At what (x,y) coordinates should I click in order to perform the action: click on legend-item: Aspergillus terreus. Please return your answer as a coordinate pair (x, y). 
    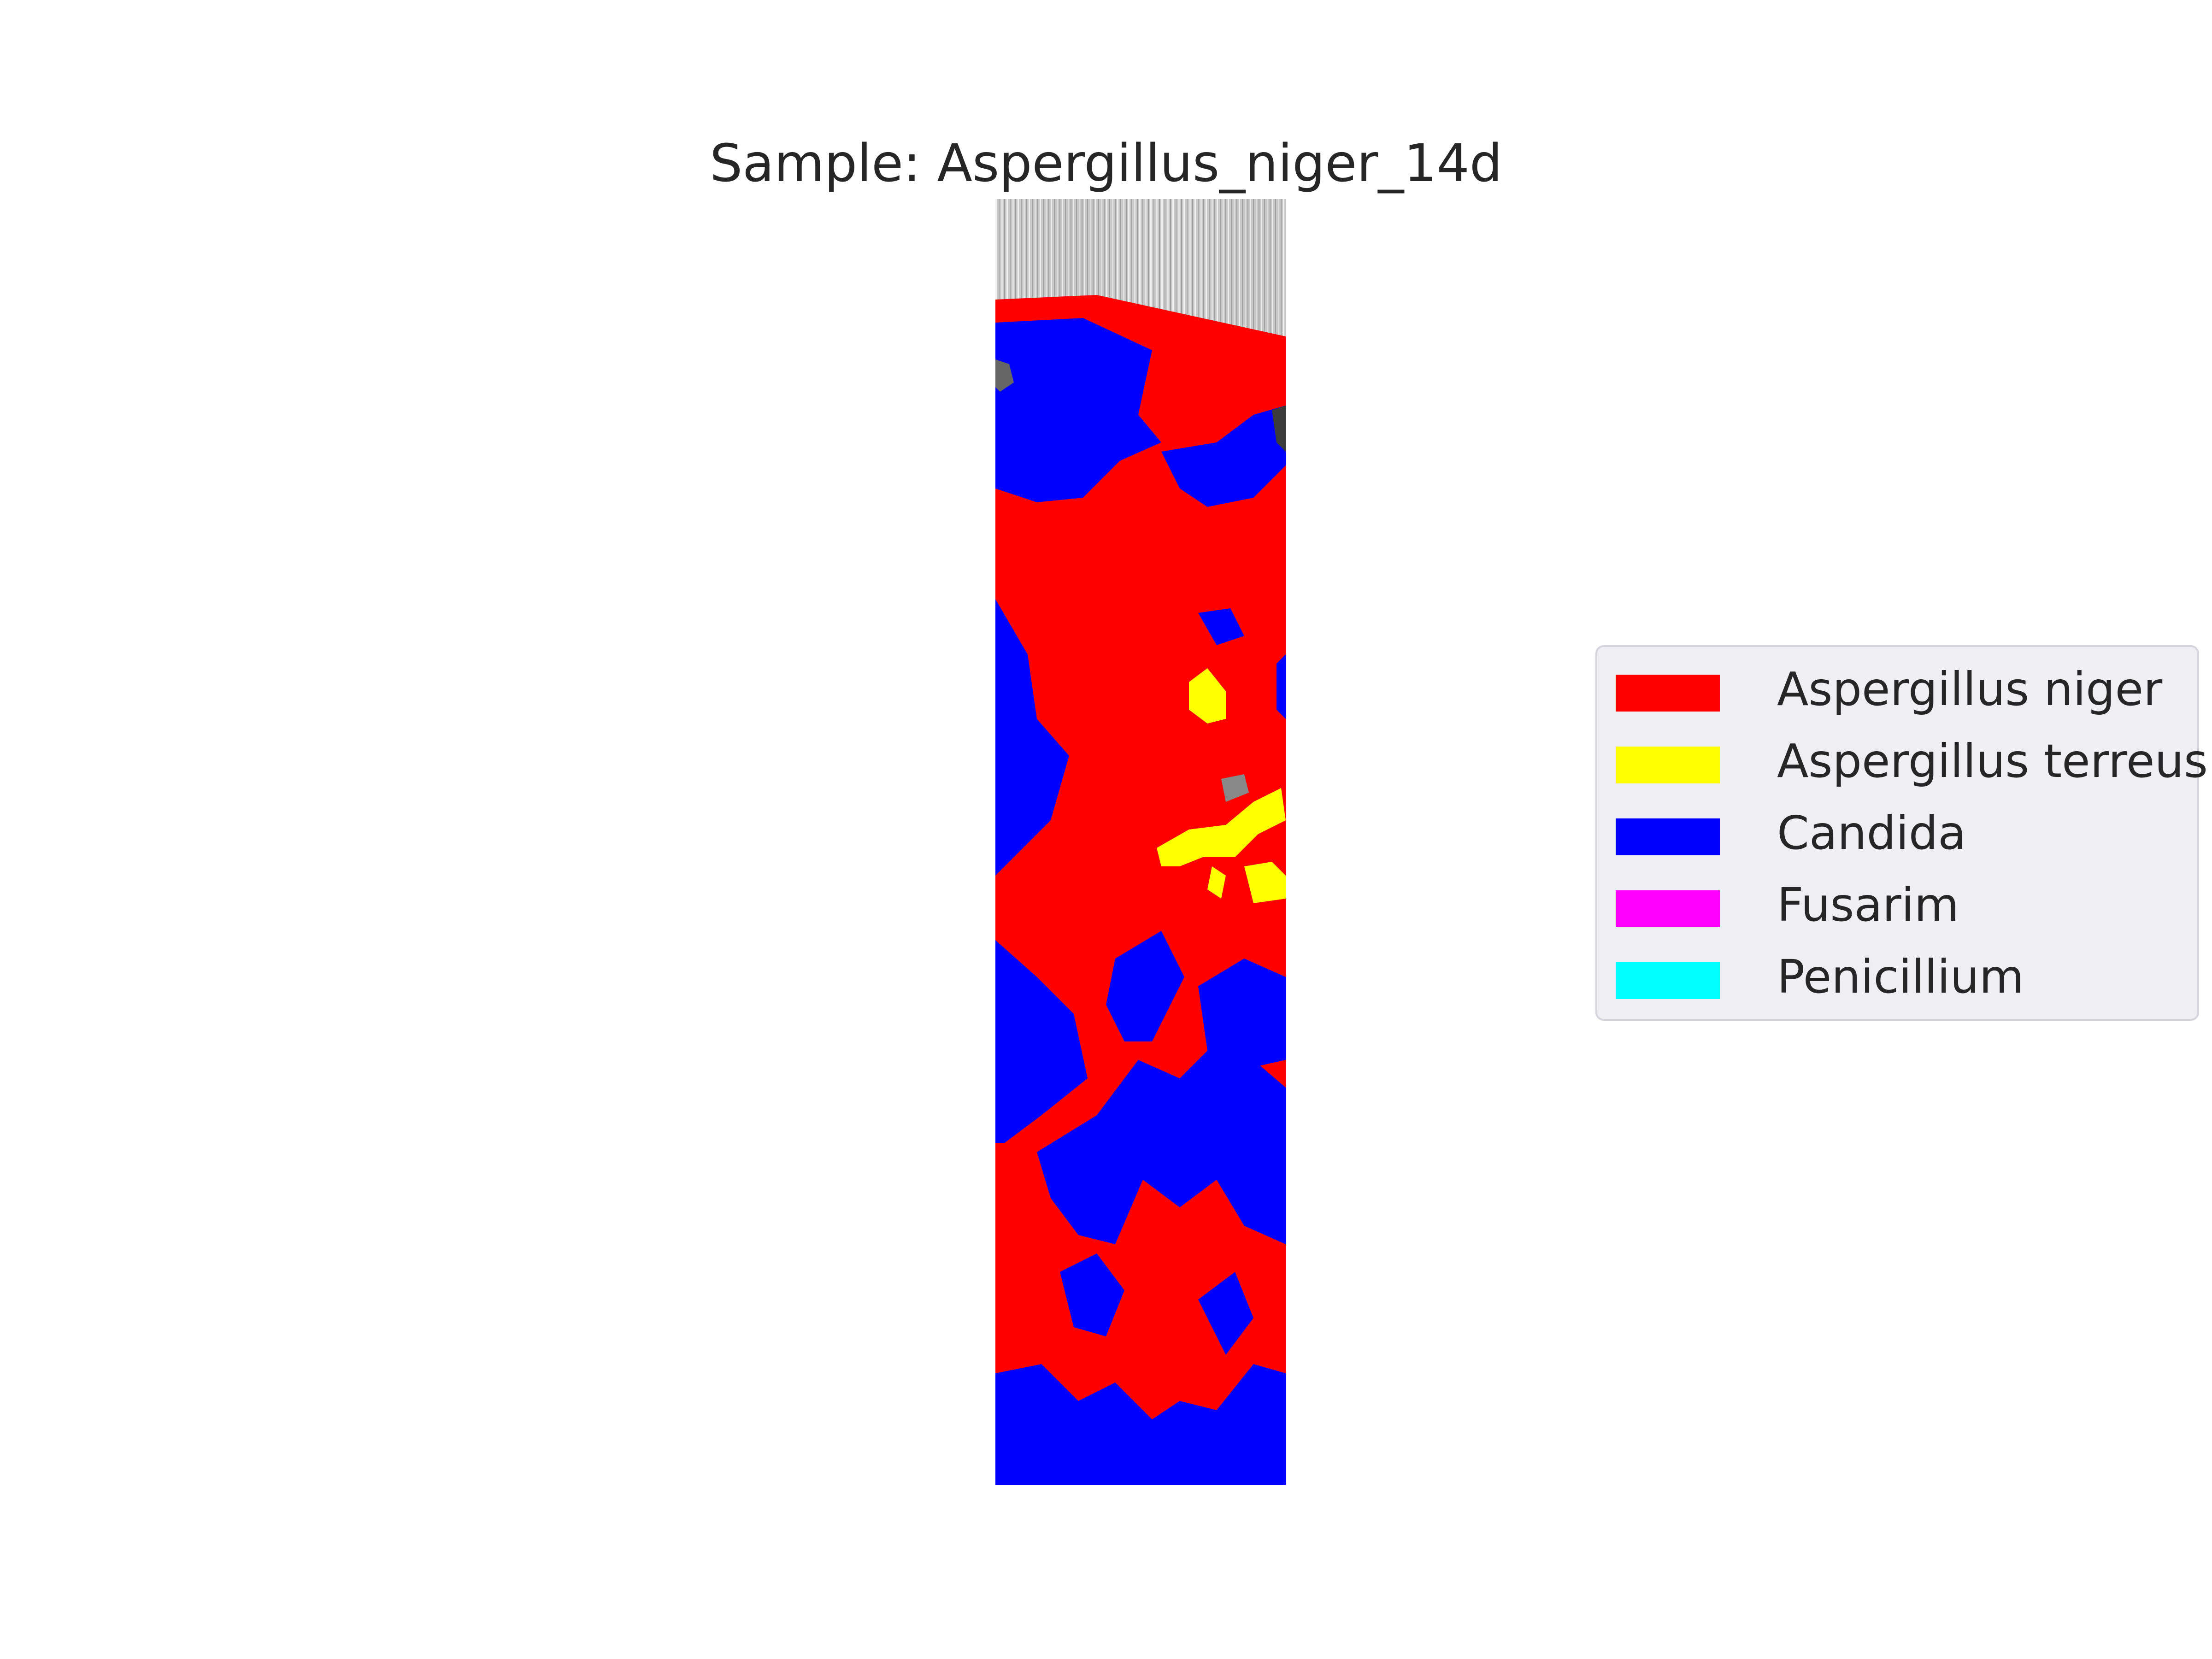
    Looking at the image, I should click on (1911, 760).